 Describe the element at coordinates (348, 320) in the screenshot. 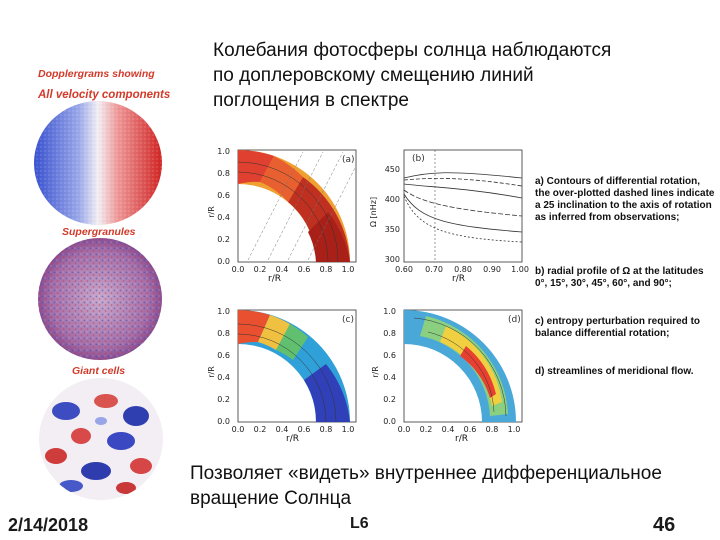

I see `panel-c-tag: (c)` at that location.